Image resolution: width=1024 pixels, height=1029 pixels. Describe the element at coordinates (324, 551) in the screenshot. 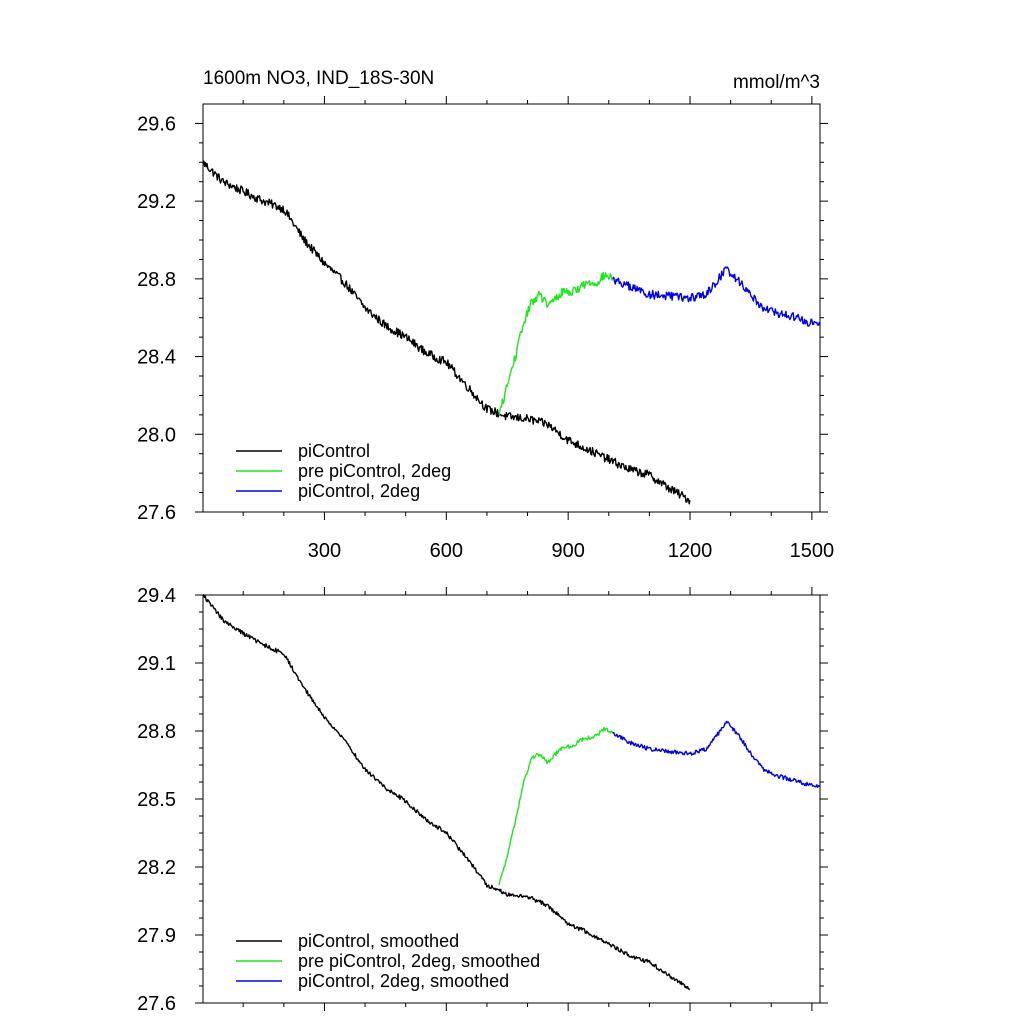

I see `x-tick-label: 300` at that location.